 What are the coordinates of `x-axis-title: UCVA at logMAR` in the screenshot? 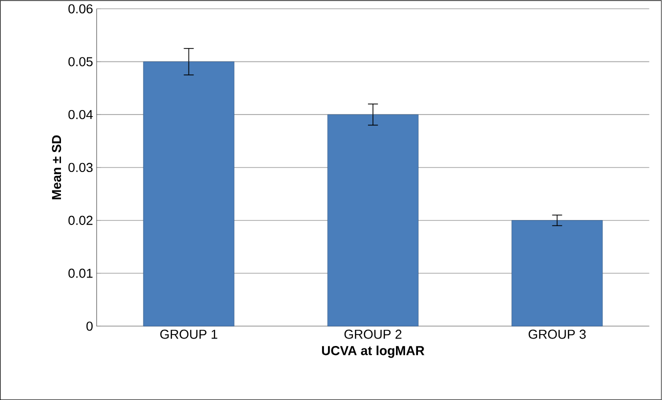 It's located at (373, 352).